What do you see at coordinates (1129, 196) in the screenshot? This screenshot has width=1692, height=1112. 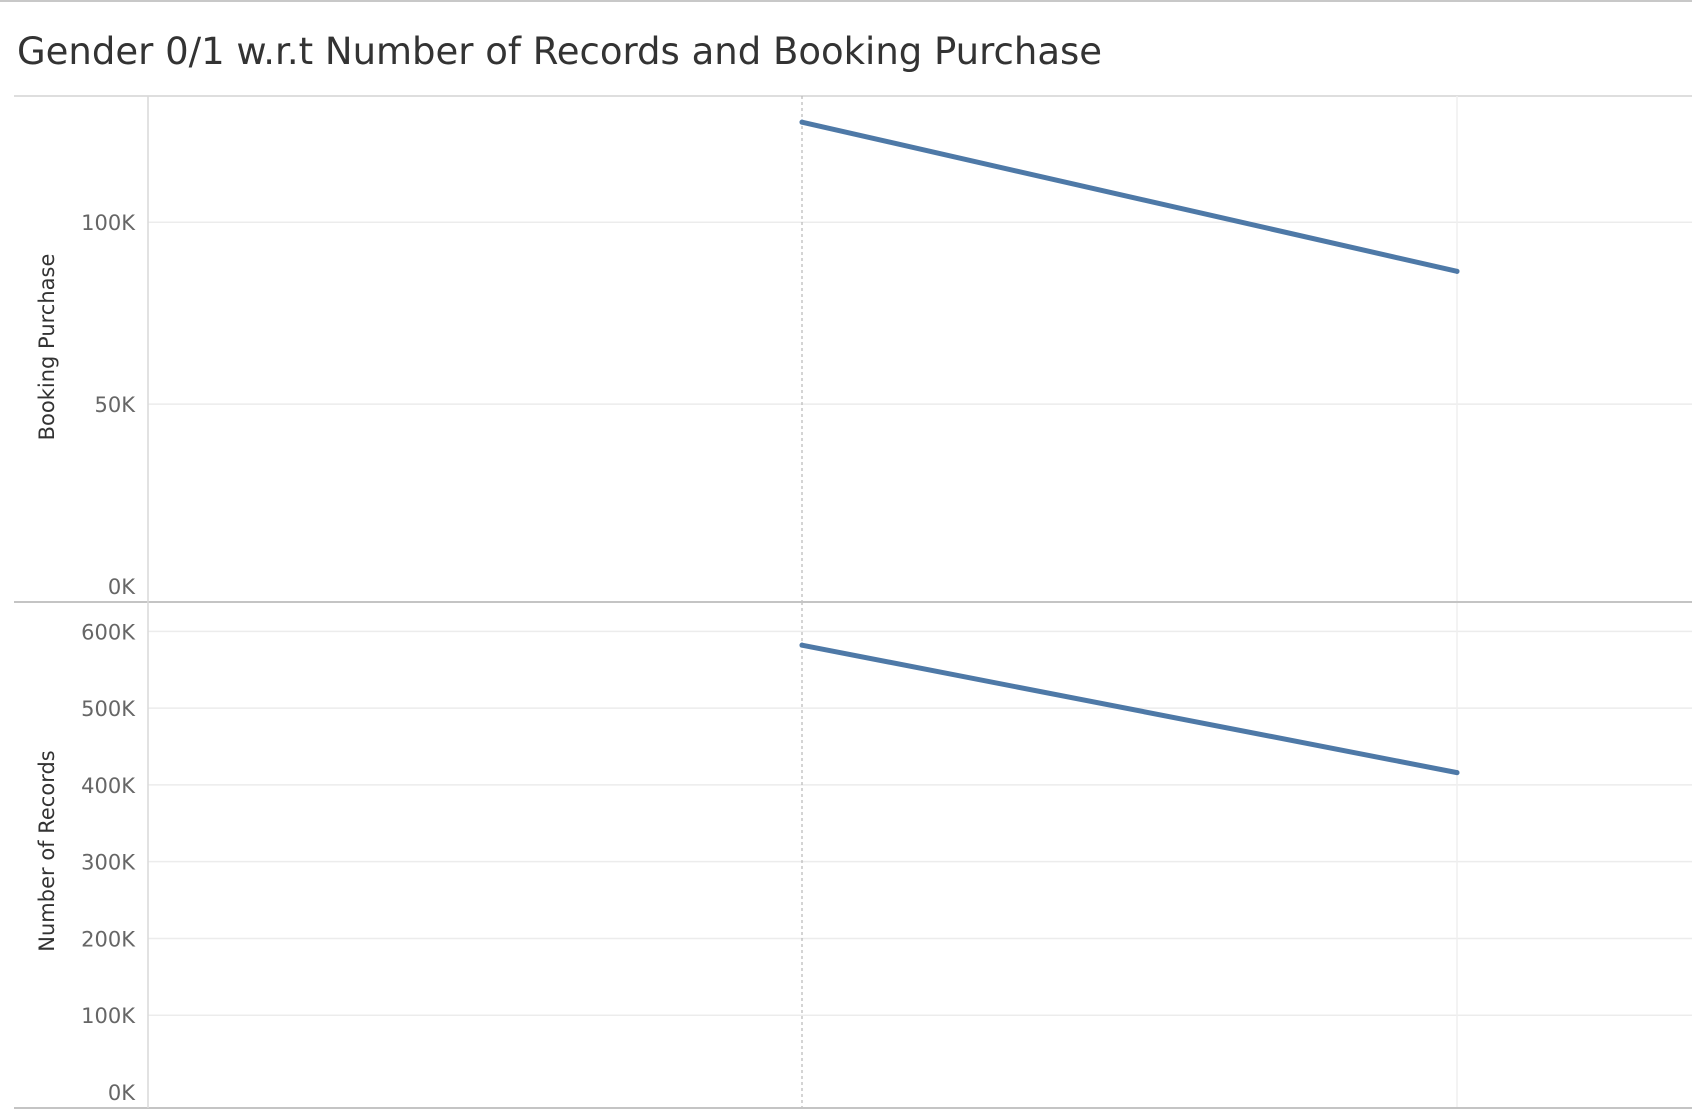 I see `booking-purchase-line` at bounding box center [1129, 196].